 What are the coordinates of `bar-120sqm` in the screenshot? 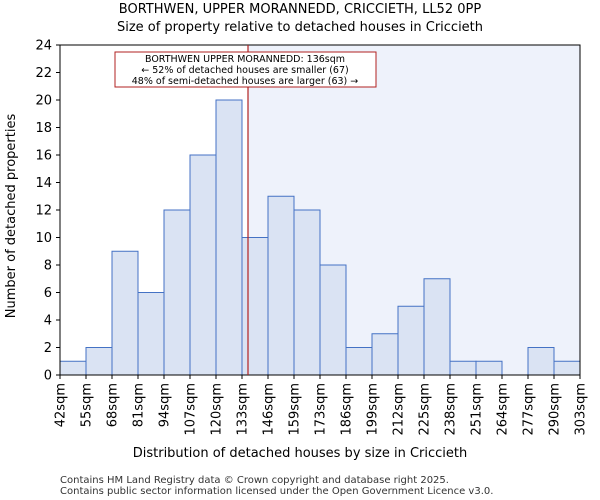 It's located at (229, 237).